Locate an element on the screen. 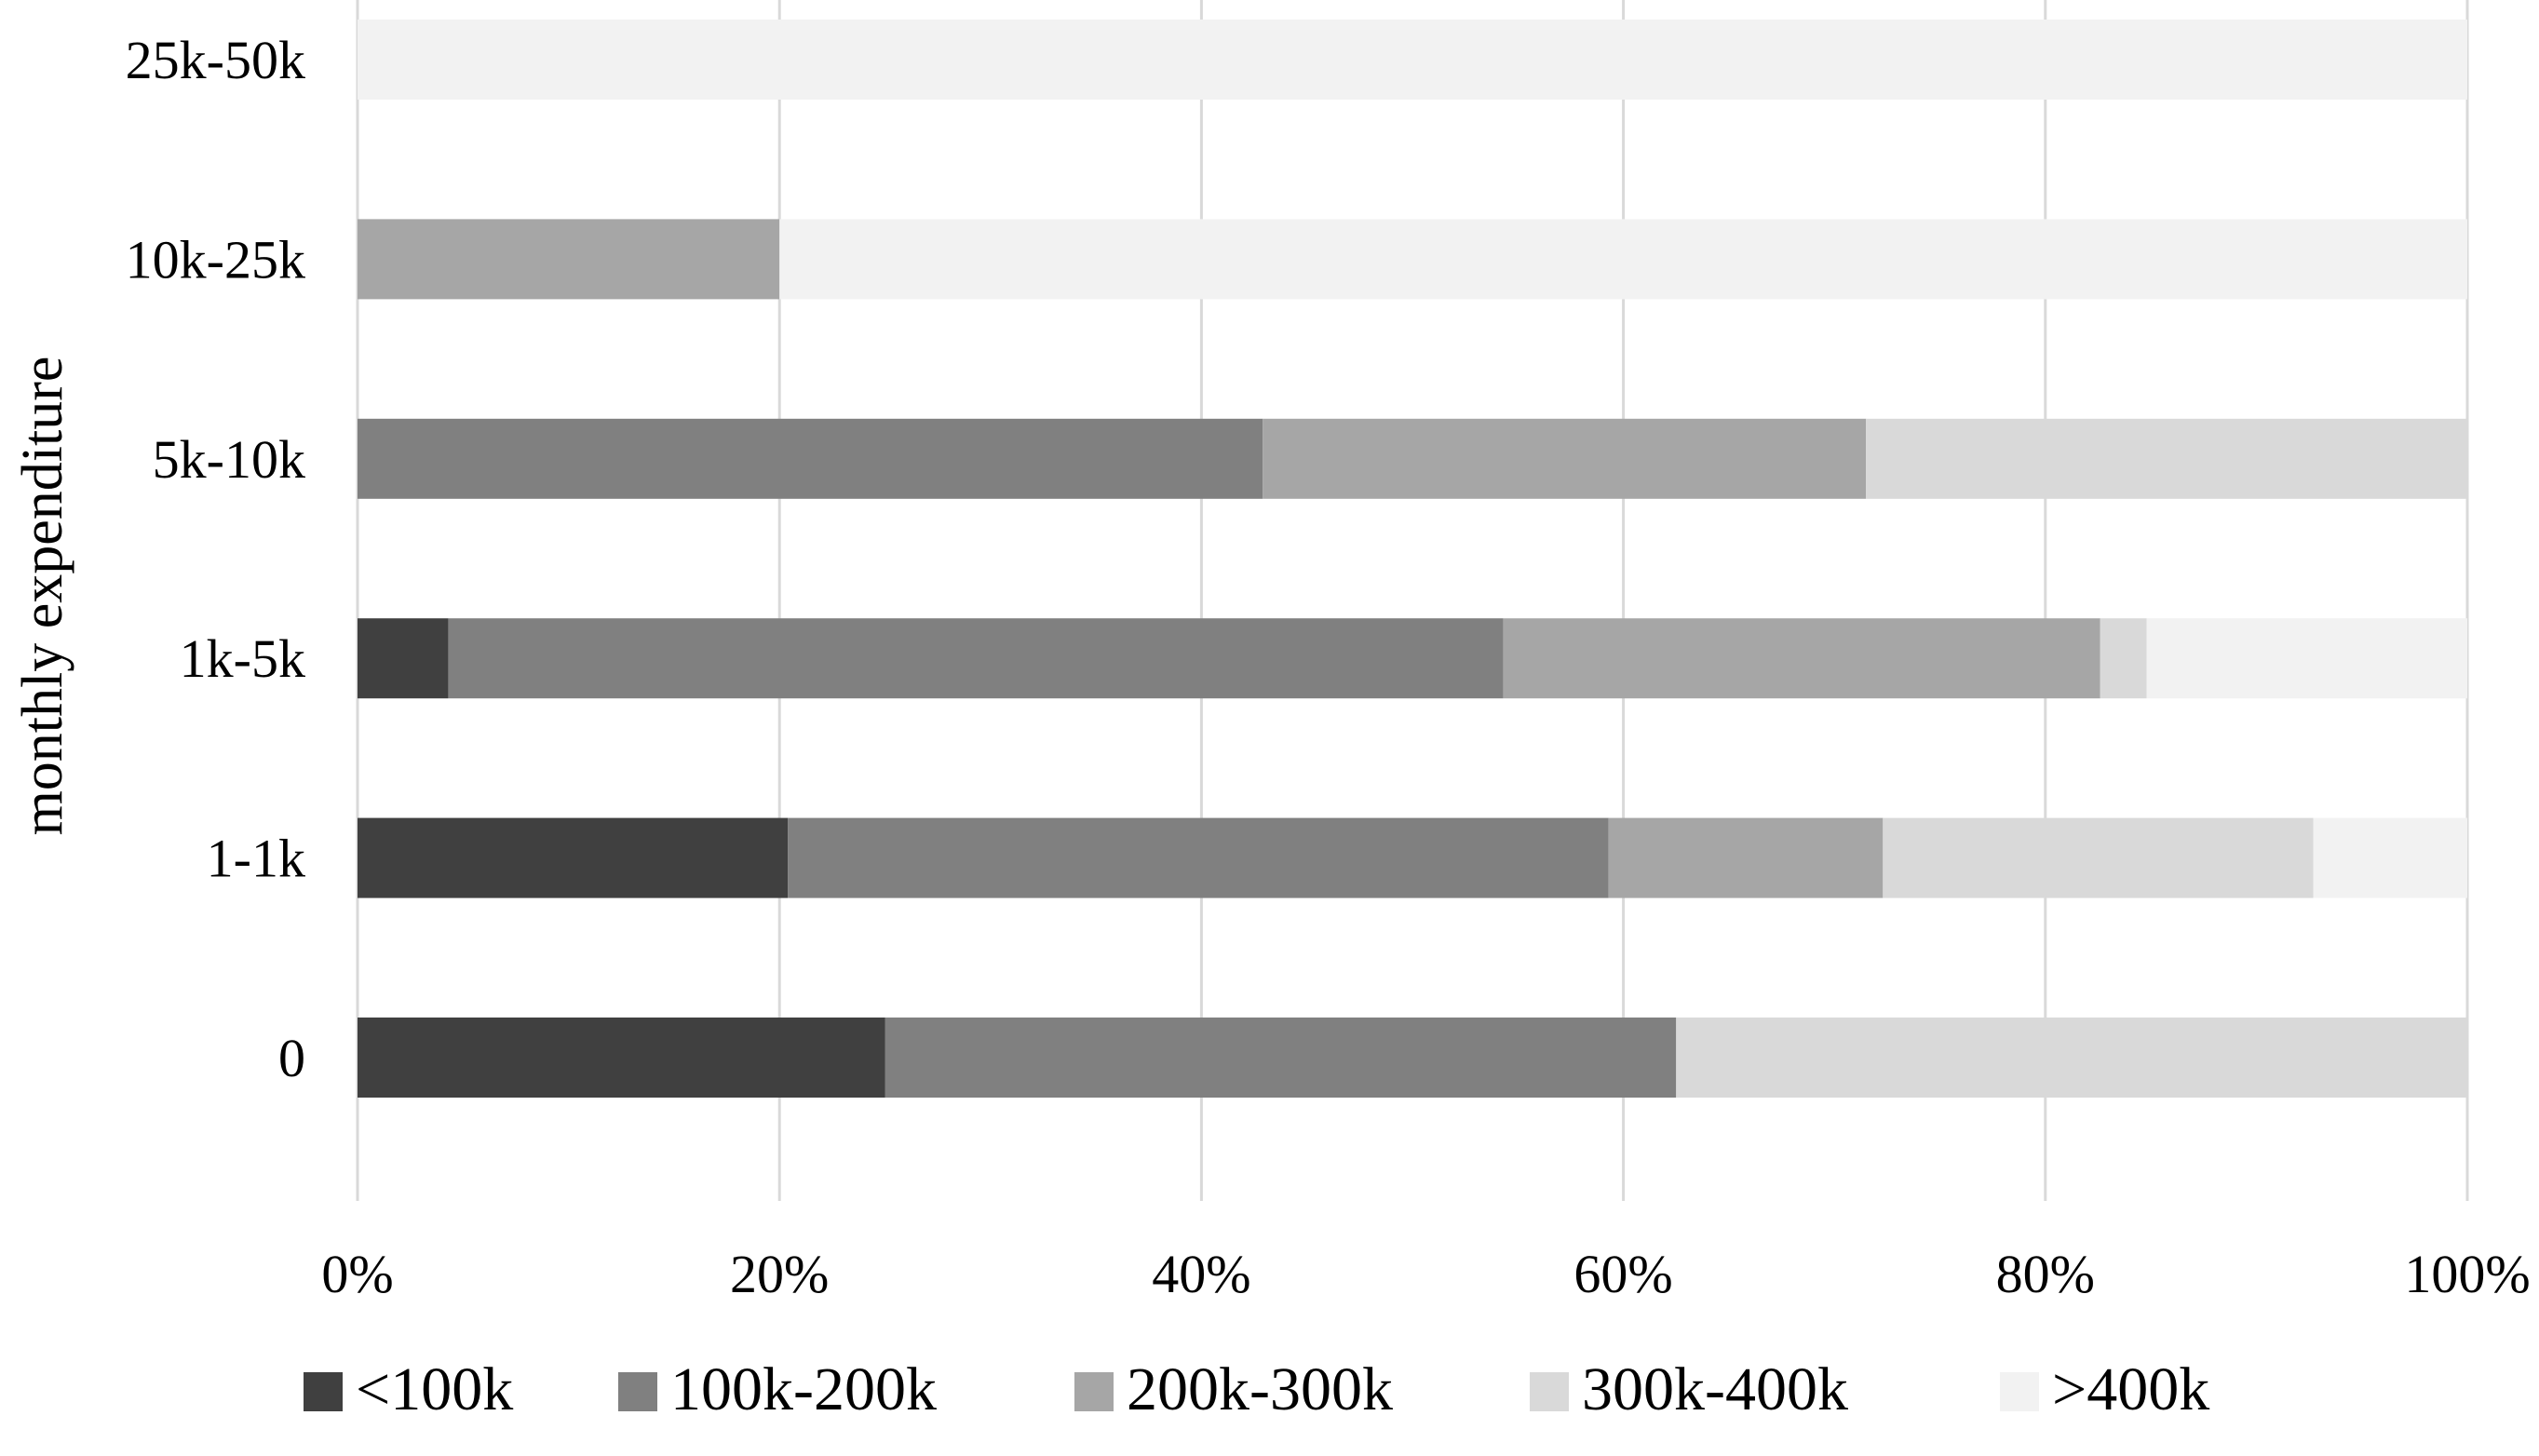 The width and height of the screenshot is (2539, 1456). y-category-label: 10k-25k is located at coordinates (215, 259).